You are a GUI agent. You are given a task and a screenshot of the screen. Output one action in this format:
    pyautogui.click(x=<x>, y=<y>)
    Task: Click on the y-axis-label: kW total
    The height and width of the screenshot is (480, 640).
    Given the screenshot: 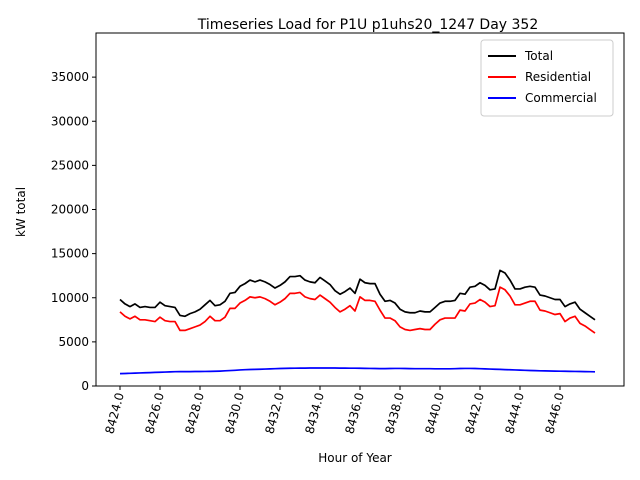 What is the action you would take?
    pyautogui.click(x=21, y=212)
    